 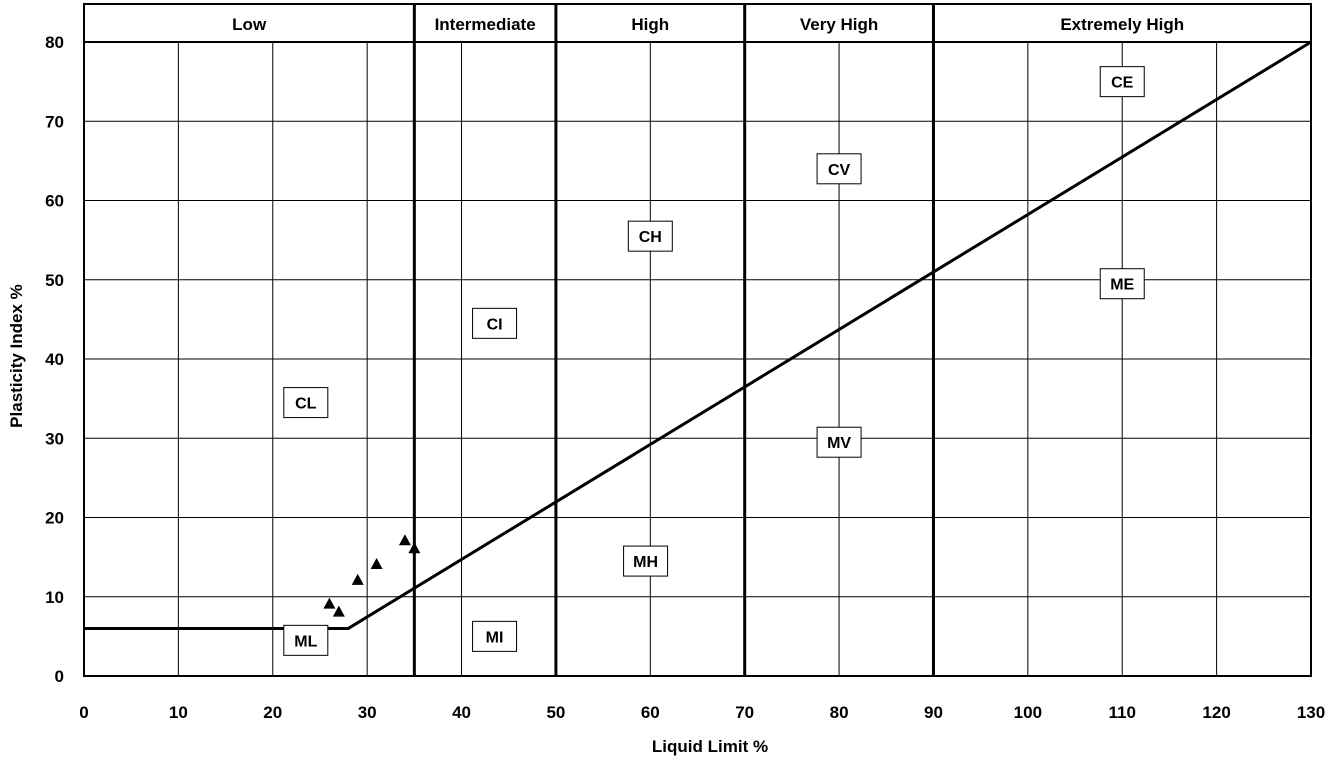 I want to click on zone-label: High, so click(x=650, y=24).